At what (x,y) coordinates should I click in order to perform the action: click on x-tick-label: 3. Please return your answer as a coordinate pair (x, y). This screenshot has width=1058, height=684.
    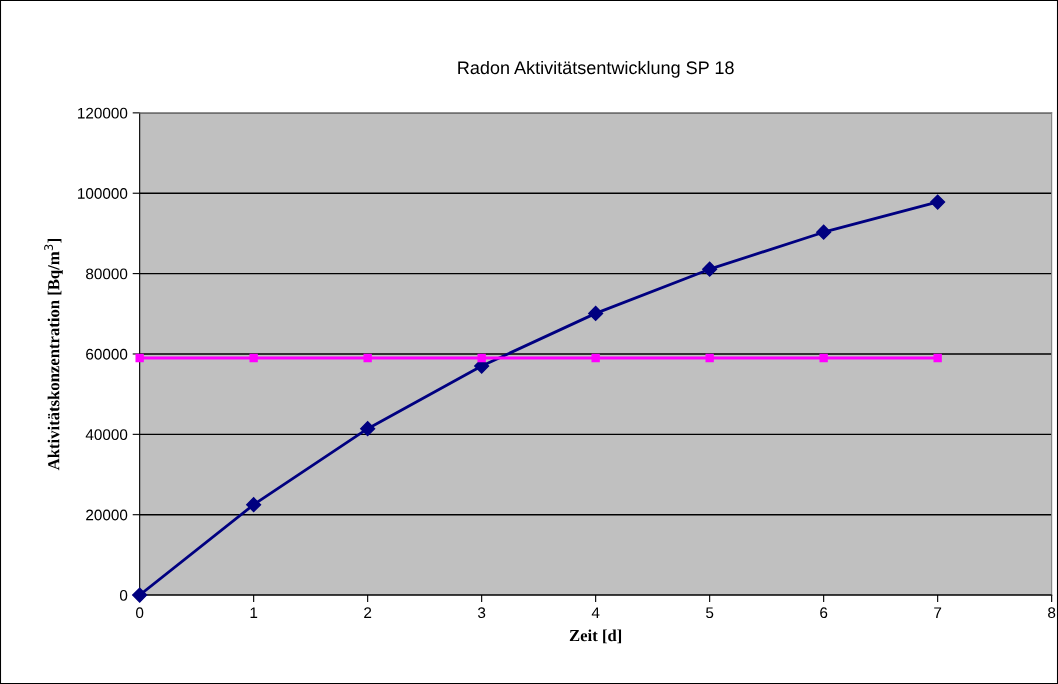
    Looking at the image, I should click on (481, 613).